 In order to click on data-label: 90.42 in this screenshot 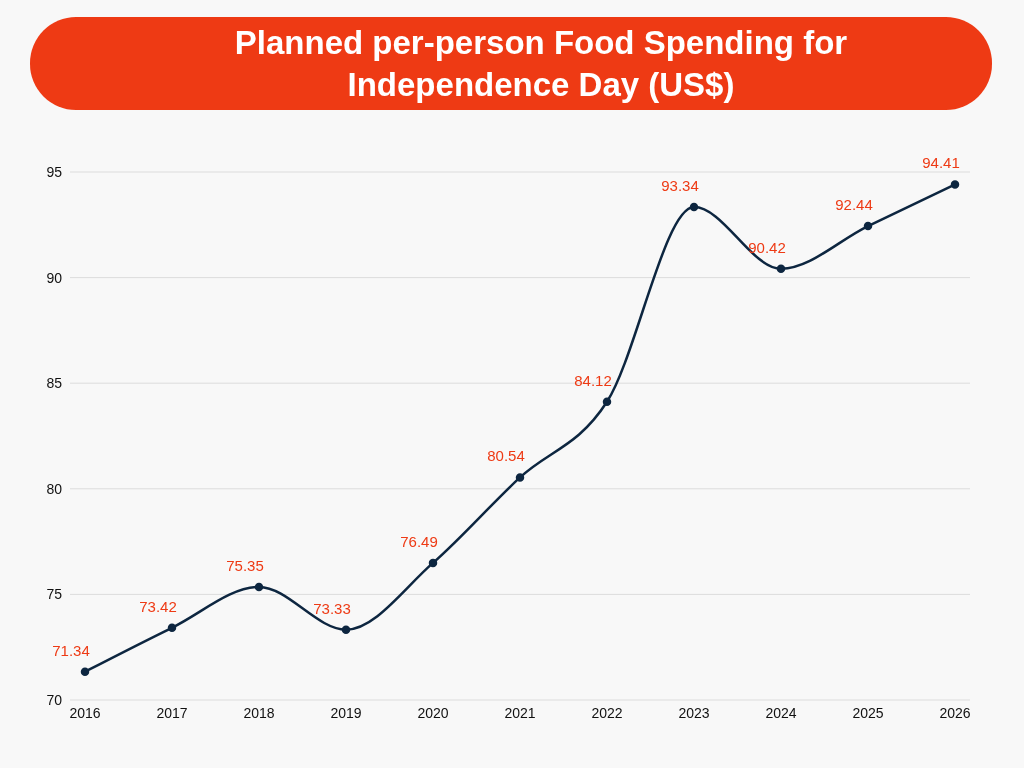, I will do `click(767, 247)`.